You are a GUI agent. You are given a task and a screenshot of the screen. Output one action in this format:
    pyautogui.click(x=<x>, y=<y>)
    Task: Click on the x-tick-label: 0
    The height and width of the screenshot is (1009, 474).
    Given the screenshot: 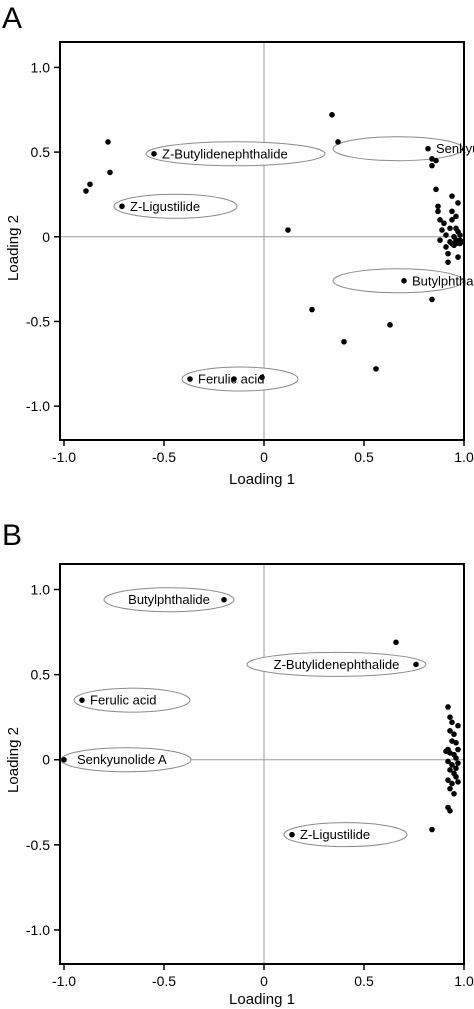 What is the action you would take?
    pyautogui.click(x=264, y=981)
    